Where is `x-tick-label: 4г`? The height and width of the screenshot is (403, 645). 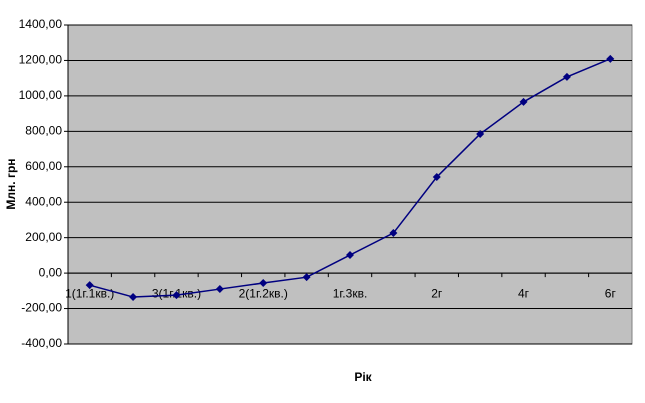
x-tick-label: 4г is located at coordinates (524, 293).